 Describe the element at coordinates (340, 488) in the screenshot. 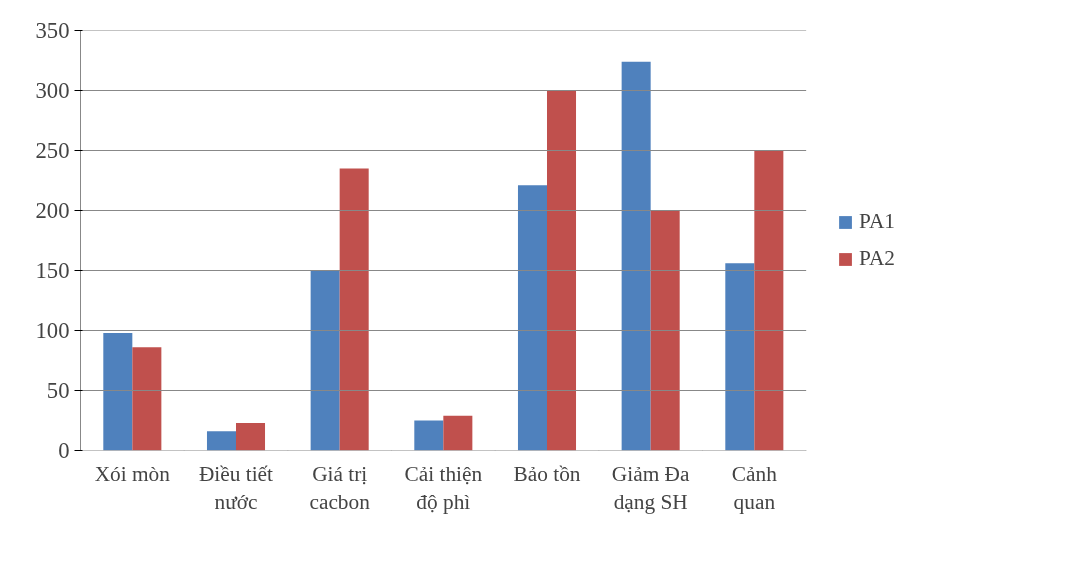

I see `x-tick-label: Giá trị cacbon` at that location.